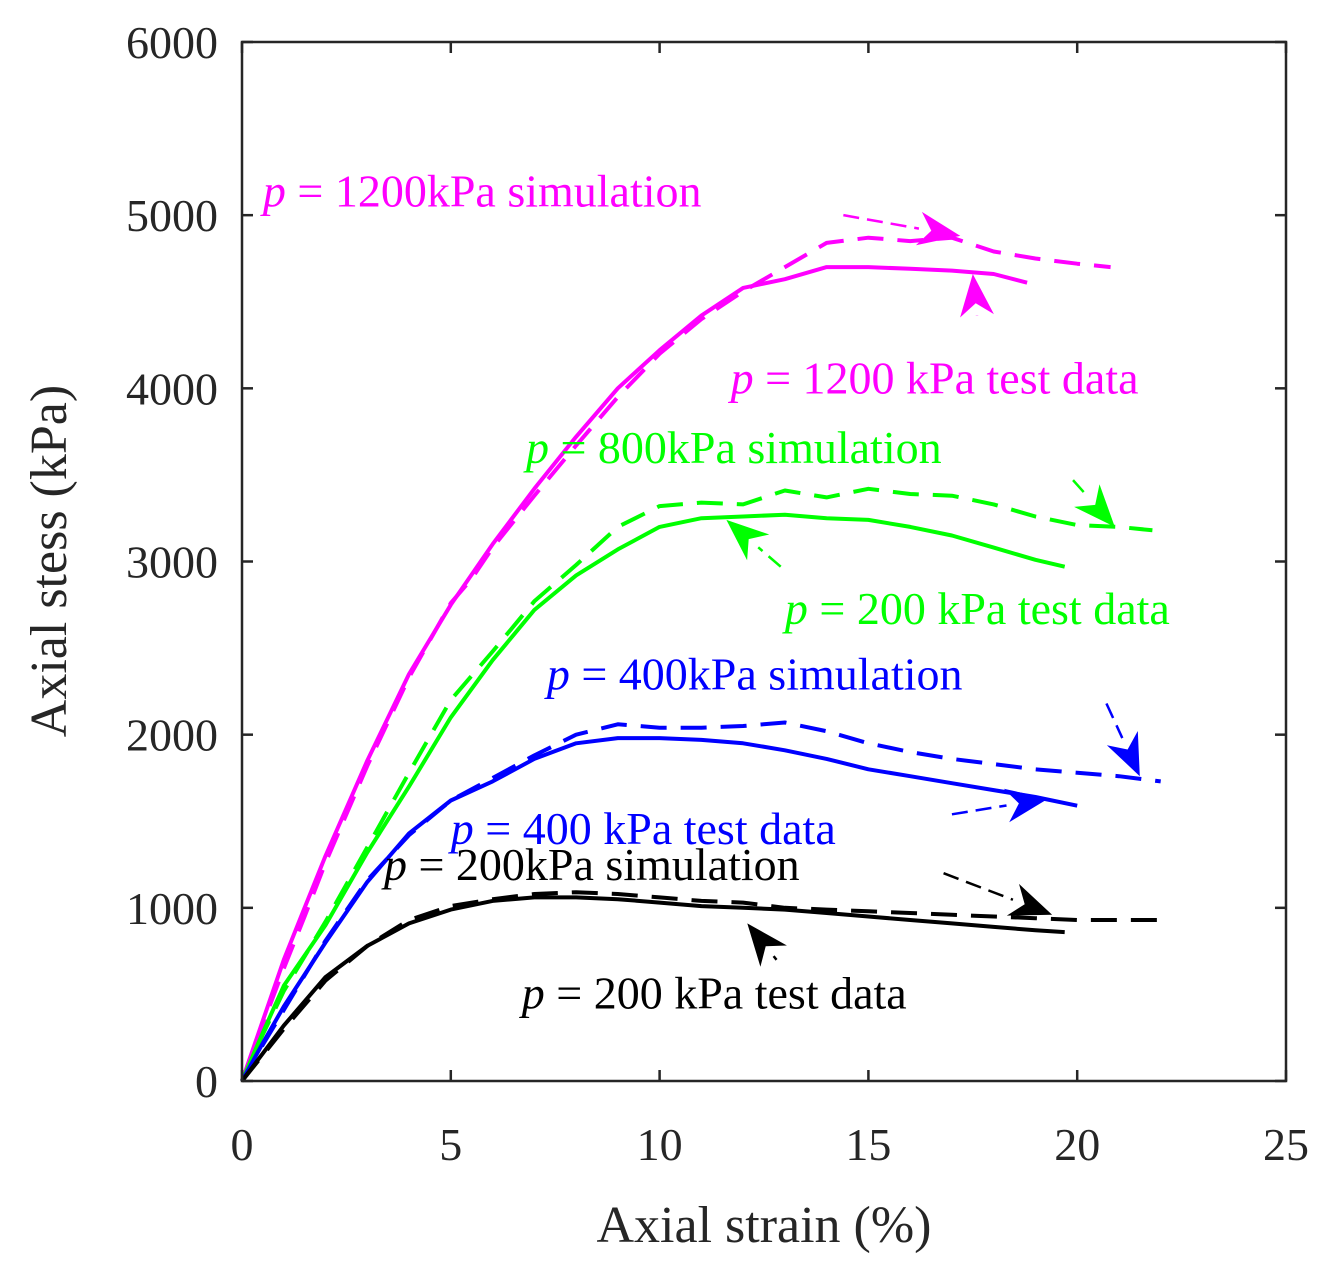 Image resolution: width=1336 pixels, height=1265 pixels. I want to click on x-tick-label: 0, so click(242, 1144).